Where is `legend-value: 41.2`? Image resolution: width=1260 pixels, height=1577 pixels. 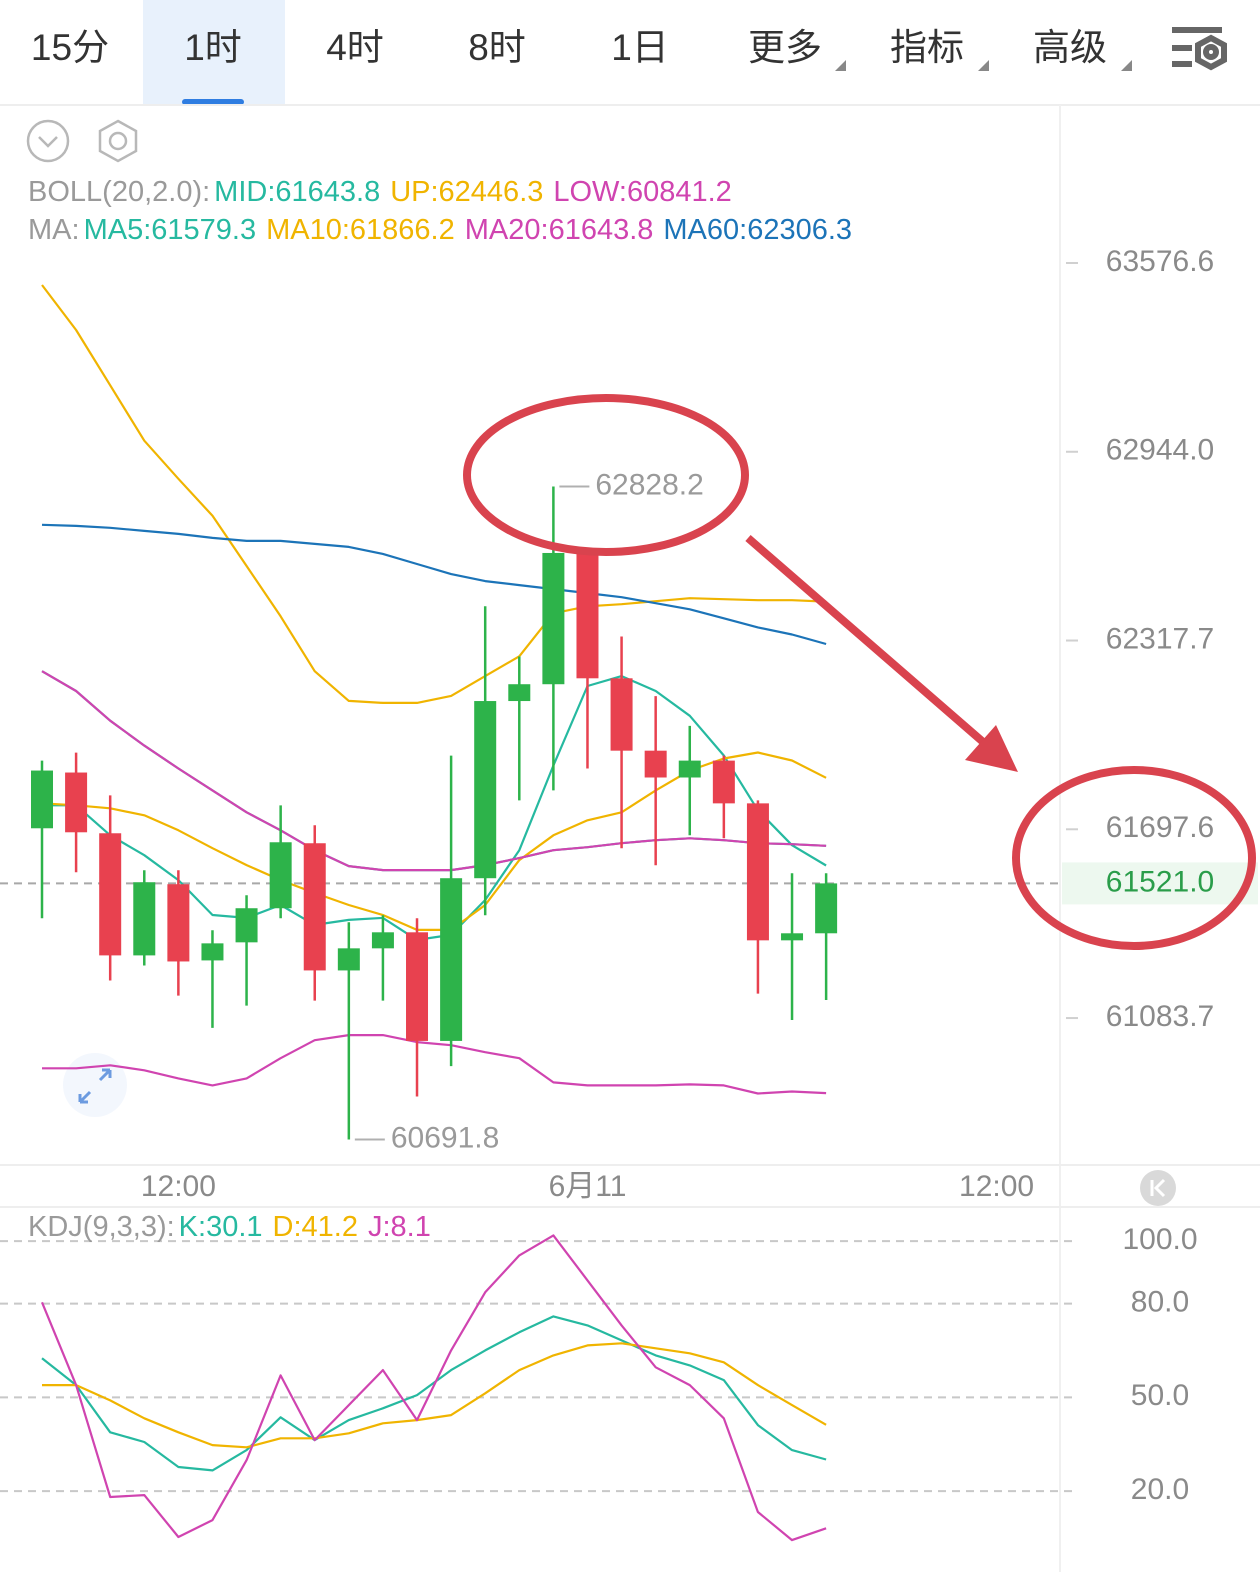 legend-value: 41.2 is located at coordinates (330, 1227).